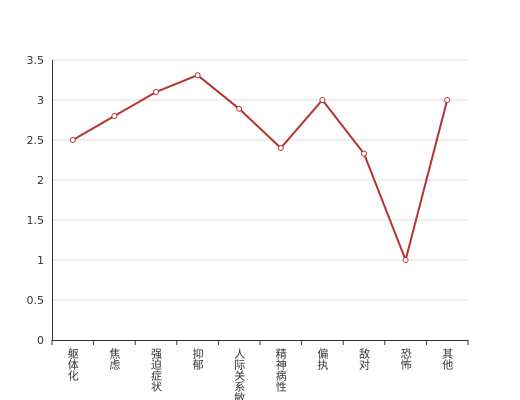  I want to click on x-tick-label: 抑郁, so click(197, 358).